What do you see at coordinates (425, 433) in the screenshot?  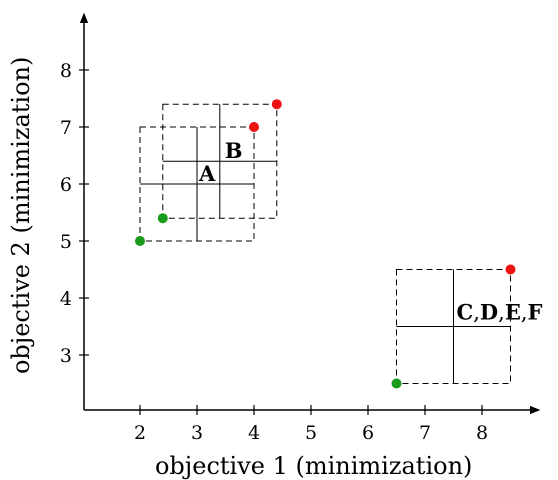 I see `x-tick-label: 7` at bounding box center [425, 433].